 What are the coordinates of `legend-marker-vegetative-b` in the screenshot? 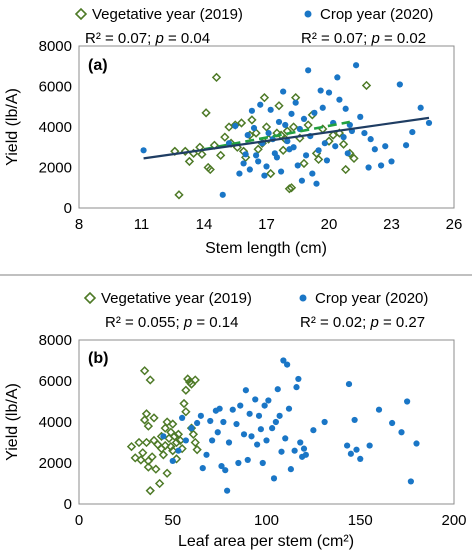 It's located at (90, 298).